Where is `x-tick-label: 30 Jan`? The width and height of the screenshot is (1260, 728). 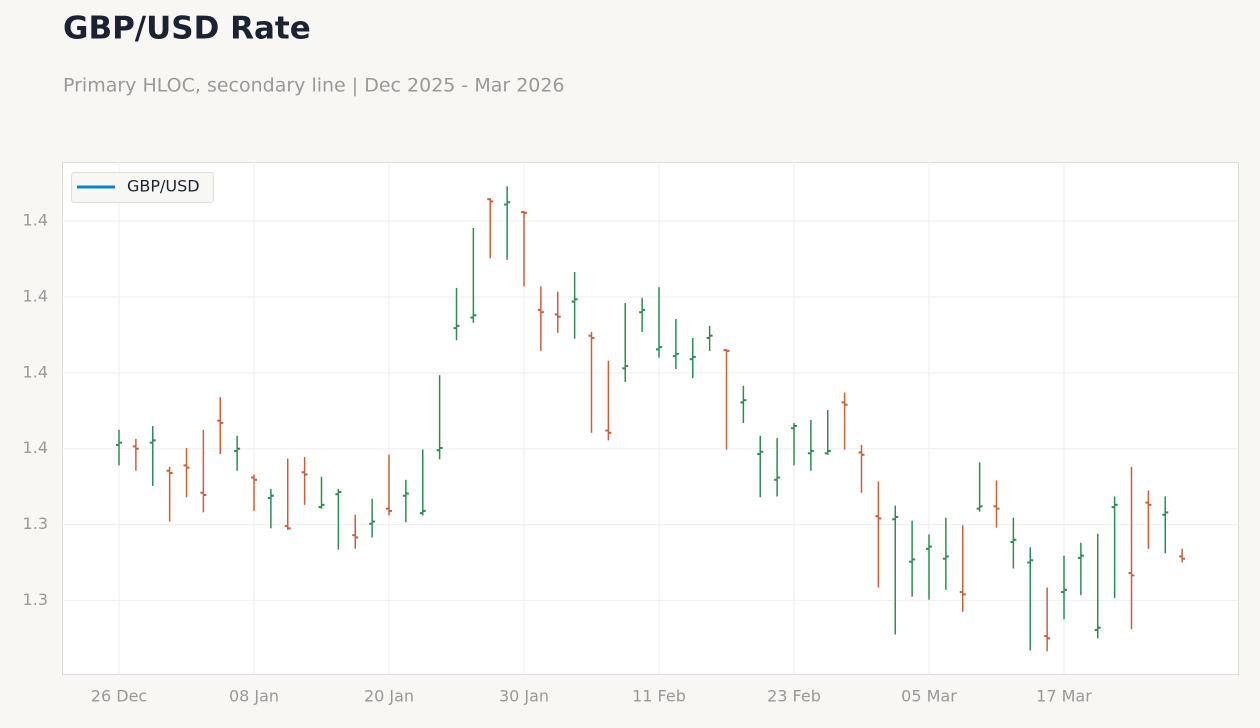
x-tick-label: 30 Jan is located at coordinates (524, 696).